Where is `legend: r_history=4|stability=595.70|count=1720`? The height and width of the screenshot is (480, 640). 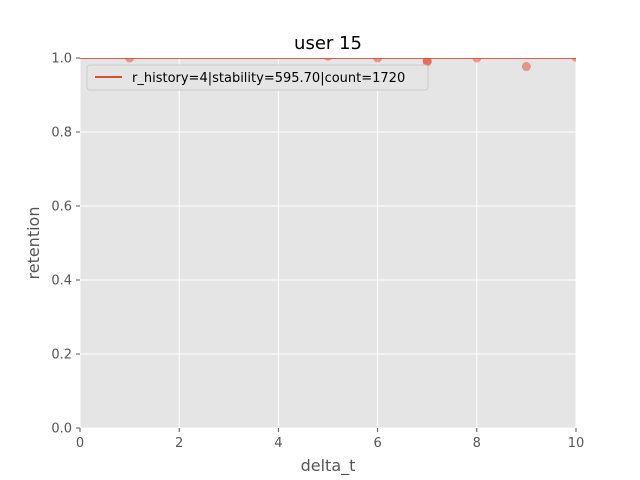
legend: r_history=4|stability=595.70|count=1720 is located at coordinates (257, 77).